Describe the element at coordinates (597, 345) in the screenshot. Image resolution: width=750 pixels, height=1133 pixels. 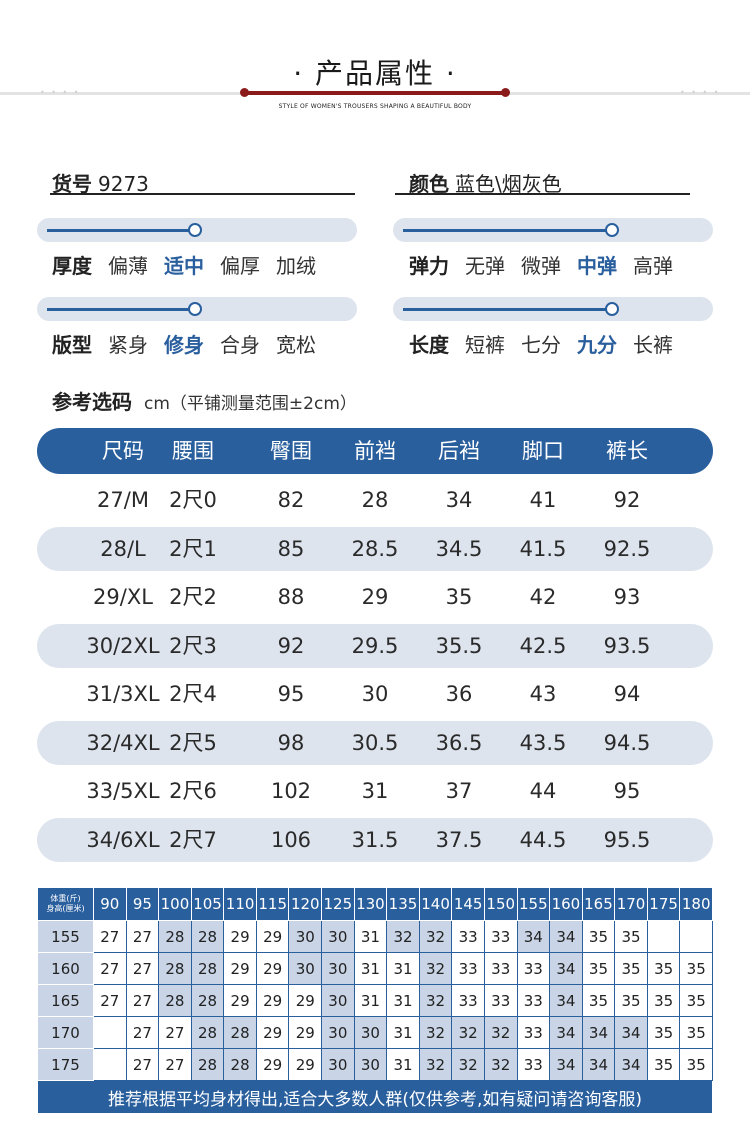
I see `length-option-selected: 九分` at that location.